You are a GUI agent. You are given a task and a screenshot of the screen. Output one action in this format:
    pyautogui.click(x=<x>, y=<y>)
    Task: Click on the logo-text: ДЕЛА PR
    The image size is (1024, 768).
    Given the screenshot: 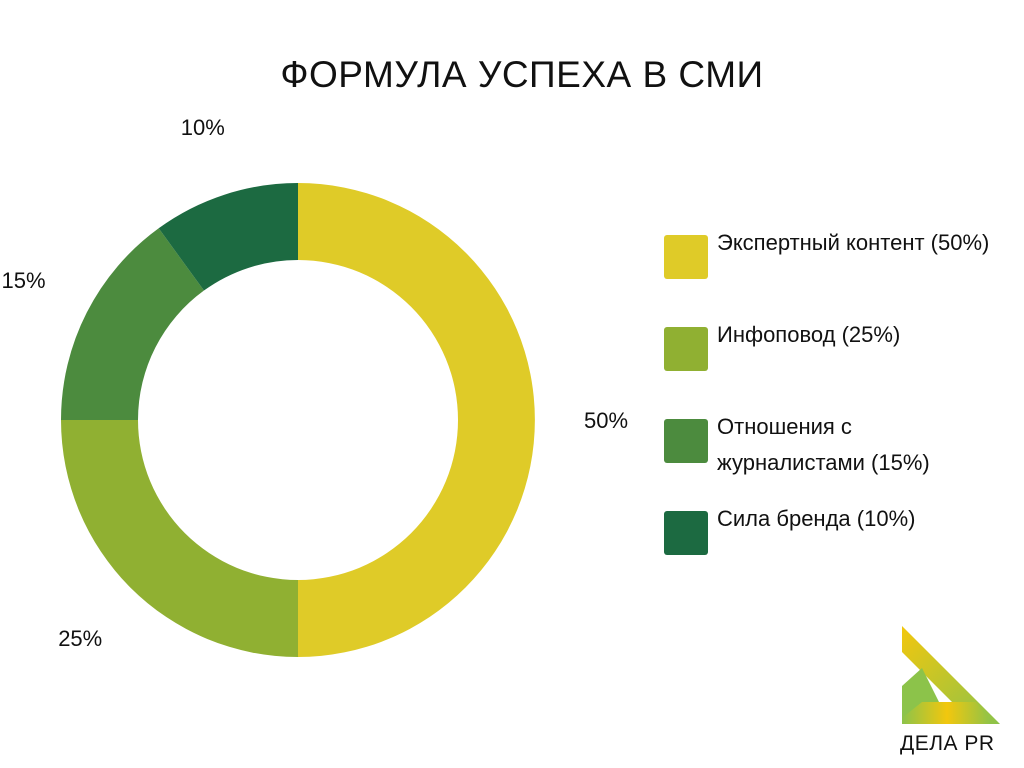 What is the action you would take?
    pyautogui.click(x=947, y=743)
    